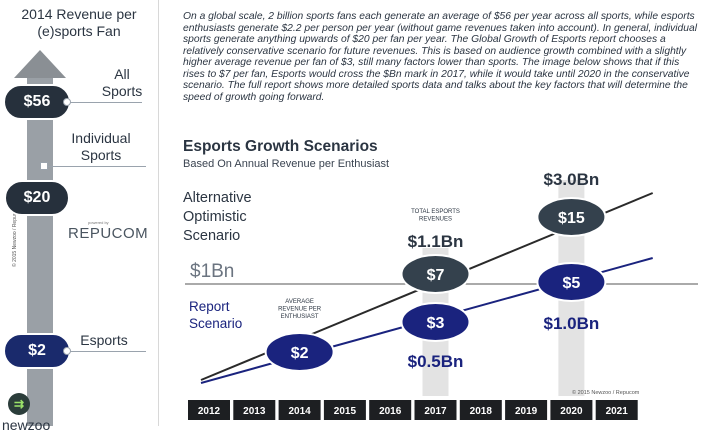 This screenshot has width=709, height=433. Describe the element at coordinates (67, 351) in the screenshot. I see `esports-dot` at that location.